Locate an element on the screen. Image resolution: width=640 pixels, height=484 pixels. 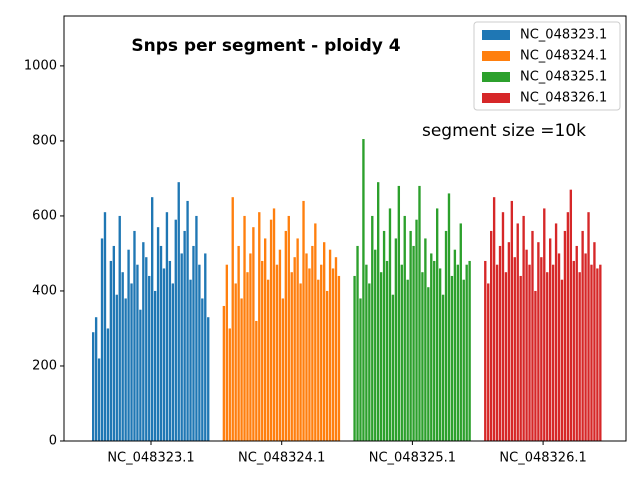
annotation: segment size =10k is located at coordinates (504, 131).